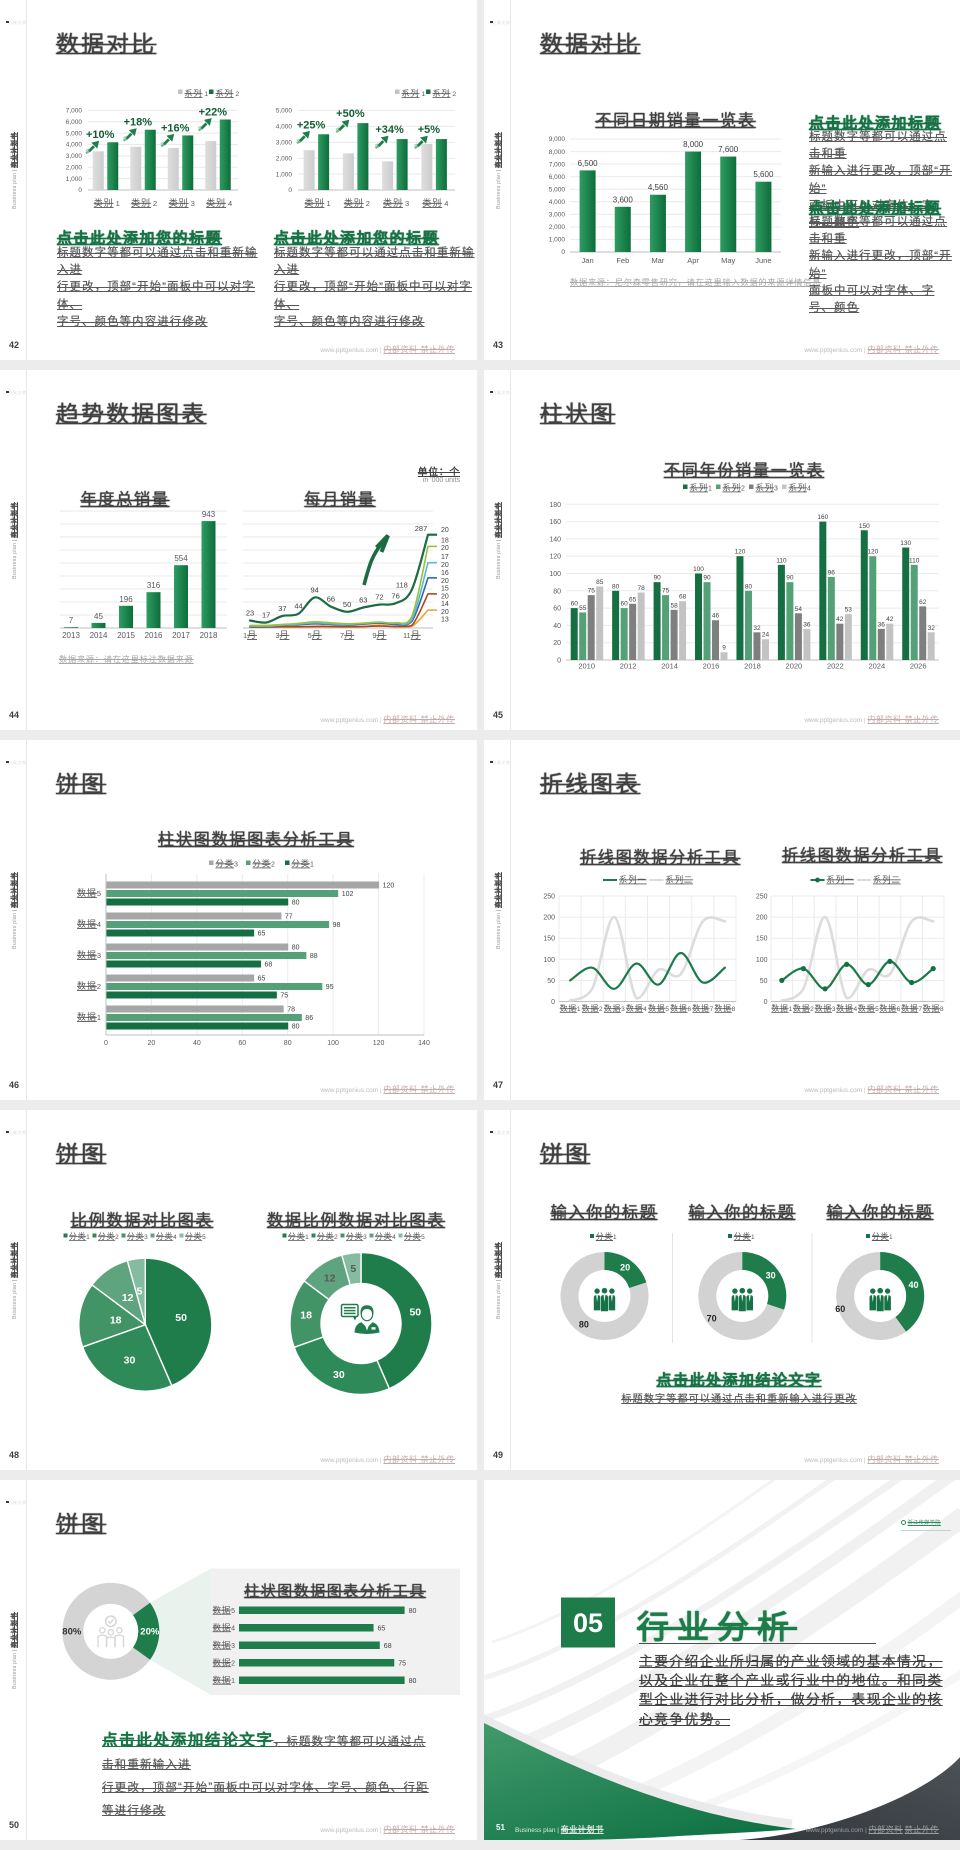 This screenshot has width=960, height=1850. I want to click on svg-text: 58, so click(674, 605).